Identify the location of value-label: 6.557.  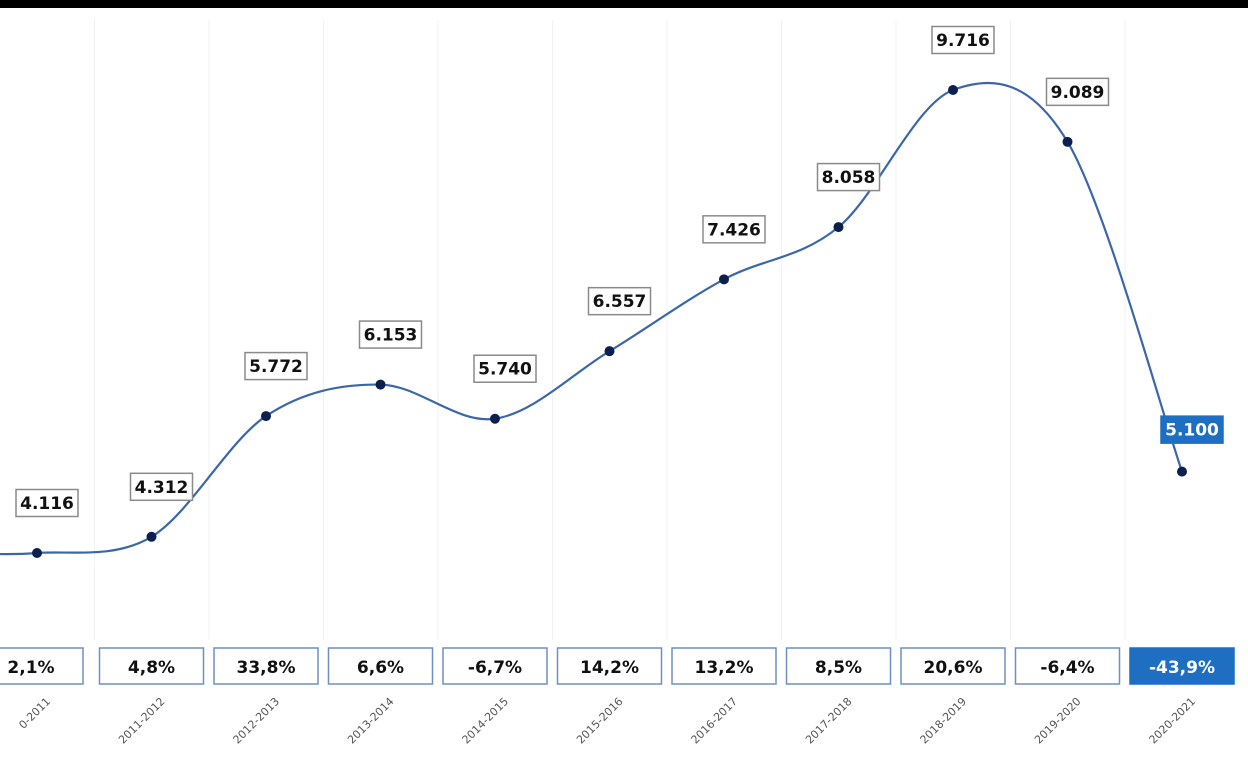
(620, 302).